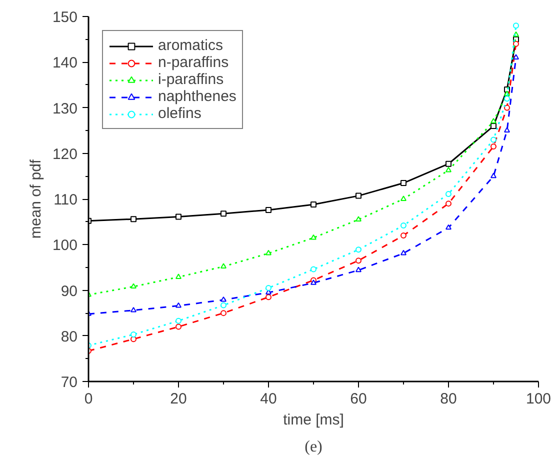  I want to click on y-tick-label: 110, so click(66, 200).